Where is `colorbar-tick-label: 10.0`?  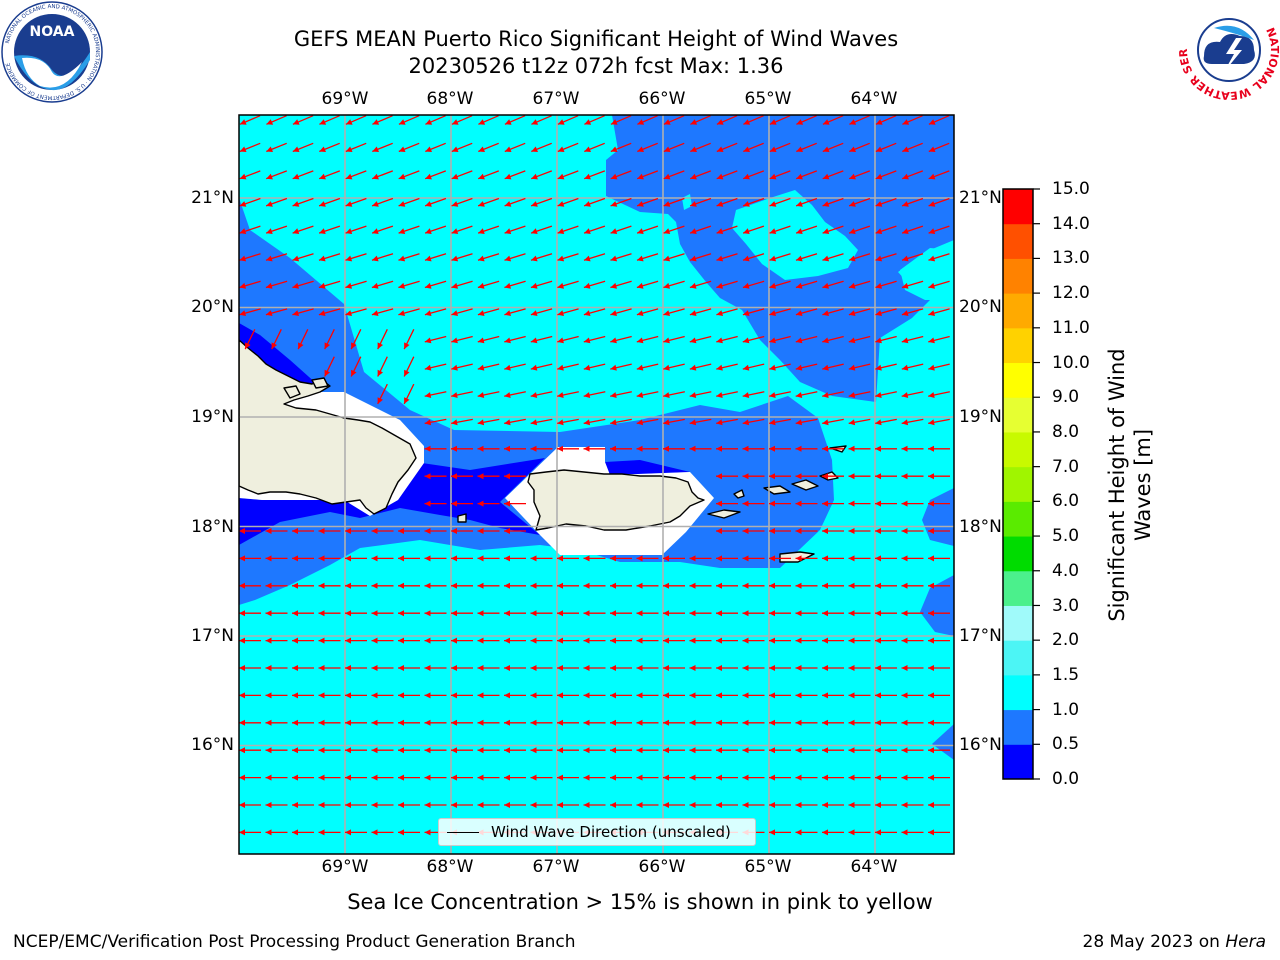
colorbar-tick-label: 10.0 is located at coordinates (1071, 362).